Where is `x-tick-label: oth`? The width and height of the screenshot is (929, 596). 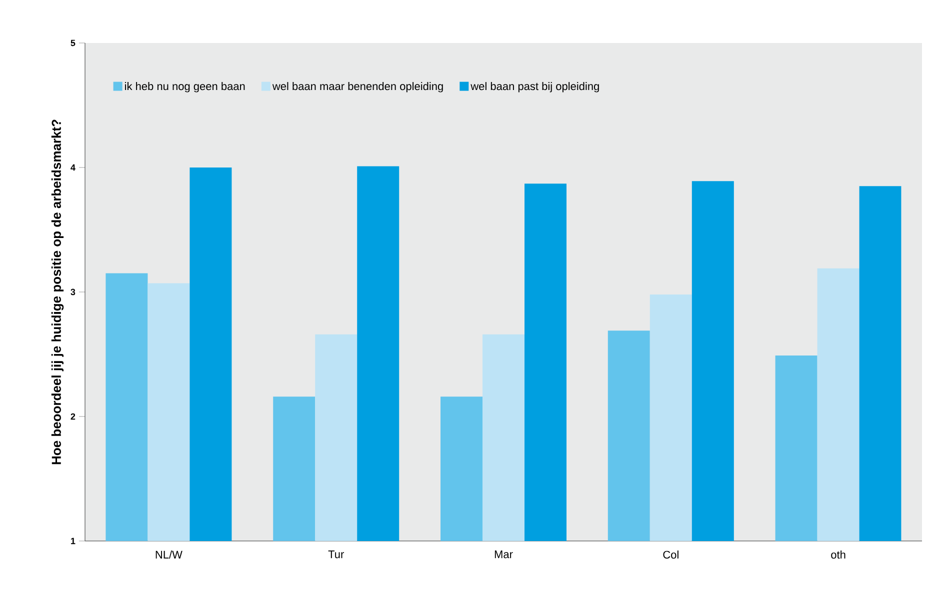 x-tick-label: oth is located at coordinates (838, 554).